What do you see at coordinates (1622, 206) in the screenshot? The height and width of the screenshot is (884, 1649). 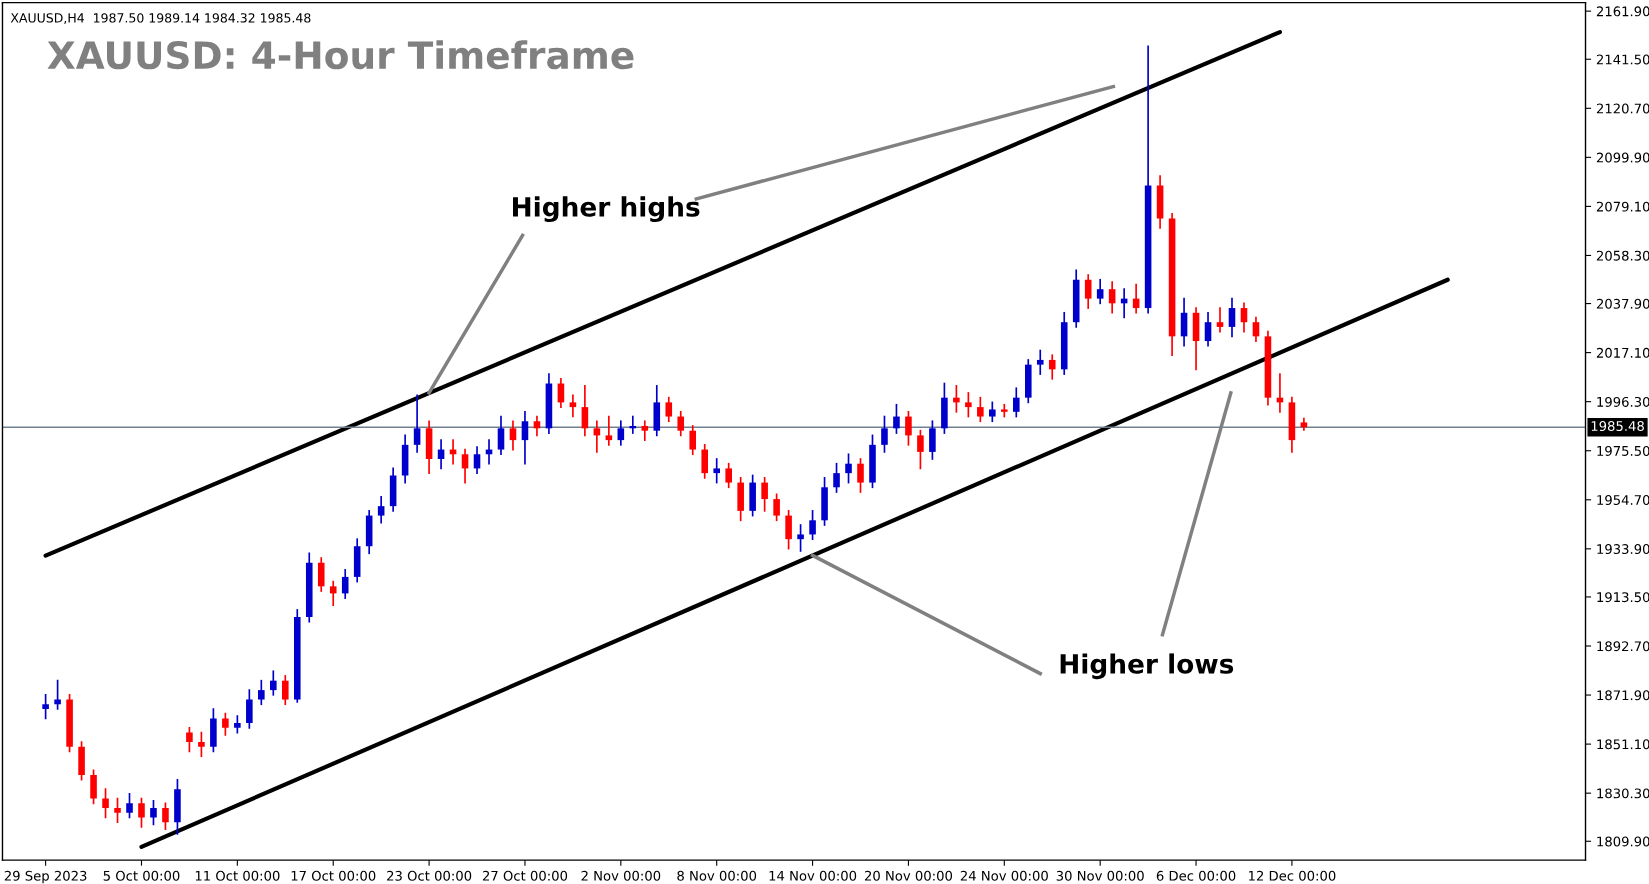 I see `y-tick-label: 2079.10` at bounding box center [1622, 206].